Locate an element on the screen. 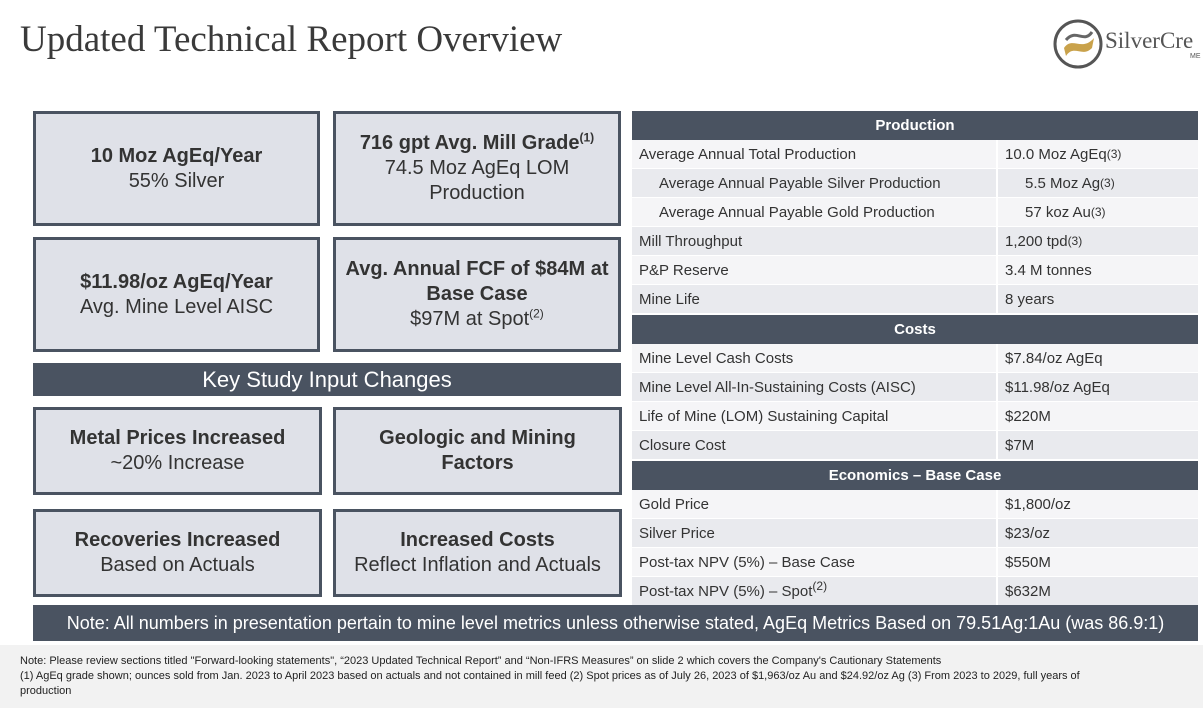  row-label: Gold Price is located at coordinates (814, 504).